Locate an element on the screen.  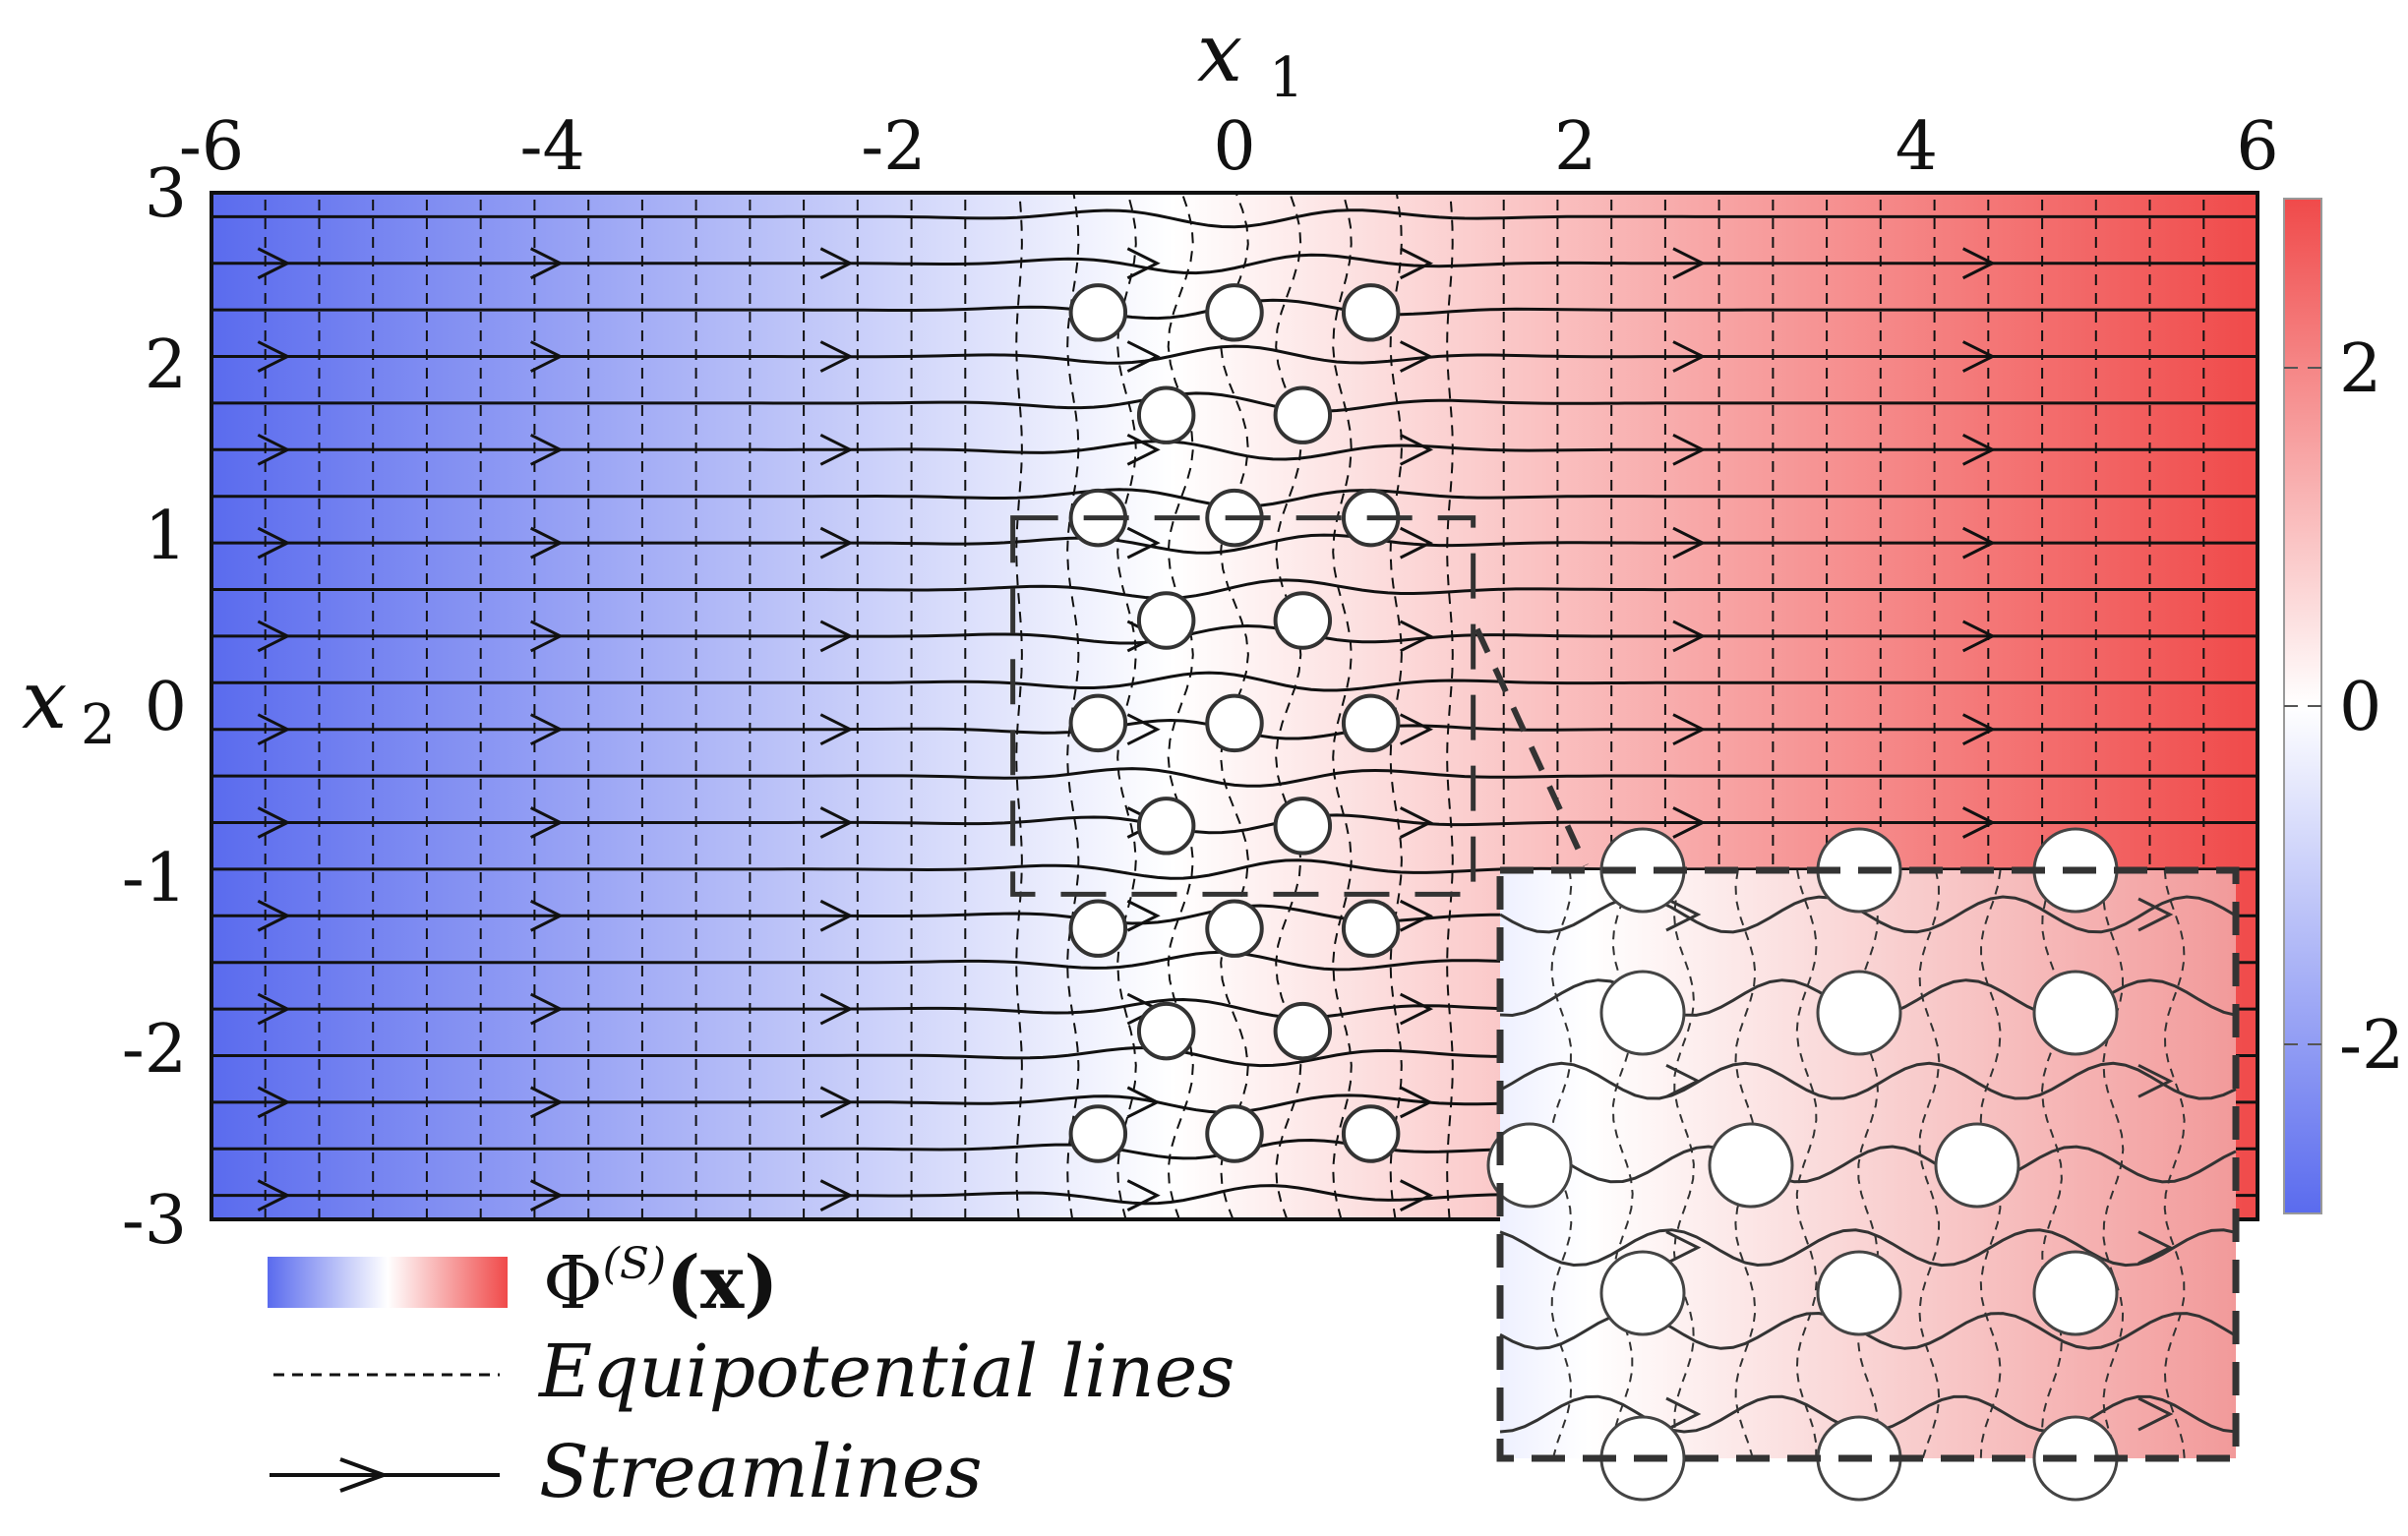
x-tick-label: -4 is located at coordinates (552, 147).